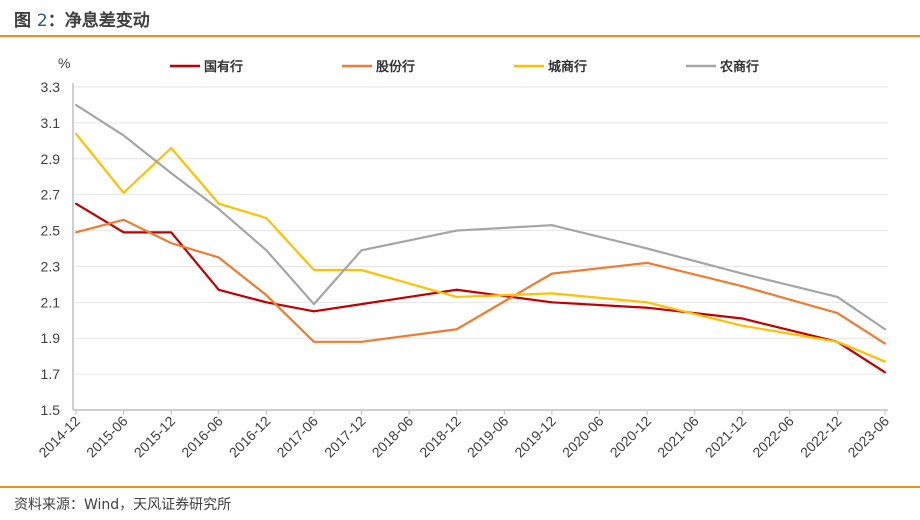 The image size is (920, 520). What do you see at coordinates (535, 437) in the screenshot?
I see `x-tick-label: 2019-12` at bounding box center [535, 437].